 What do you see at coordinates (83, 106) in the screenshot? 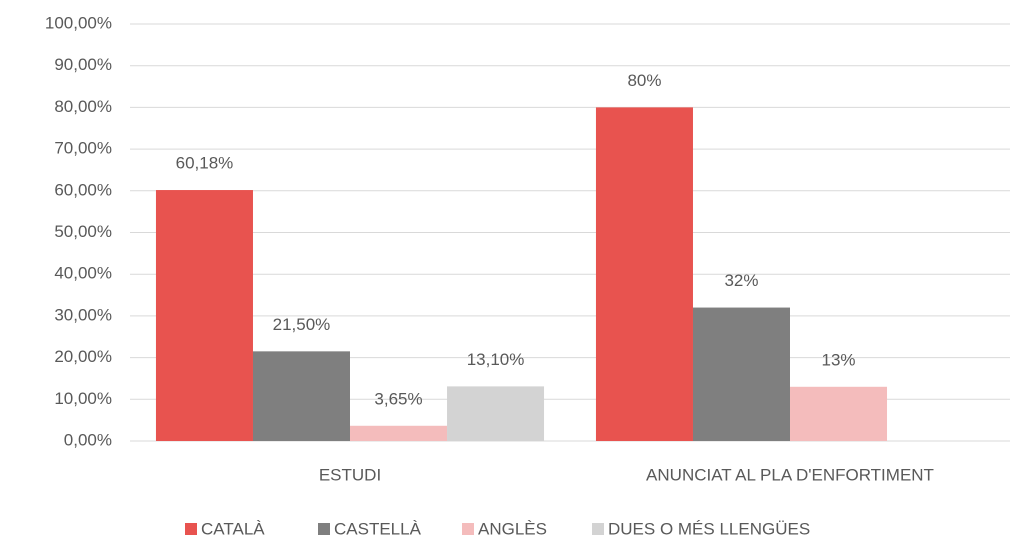
I see `y-tick-label: 80,00%` at bounding box center [83, 106].